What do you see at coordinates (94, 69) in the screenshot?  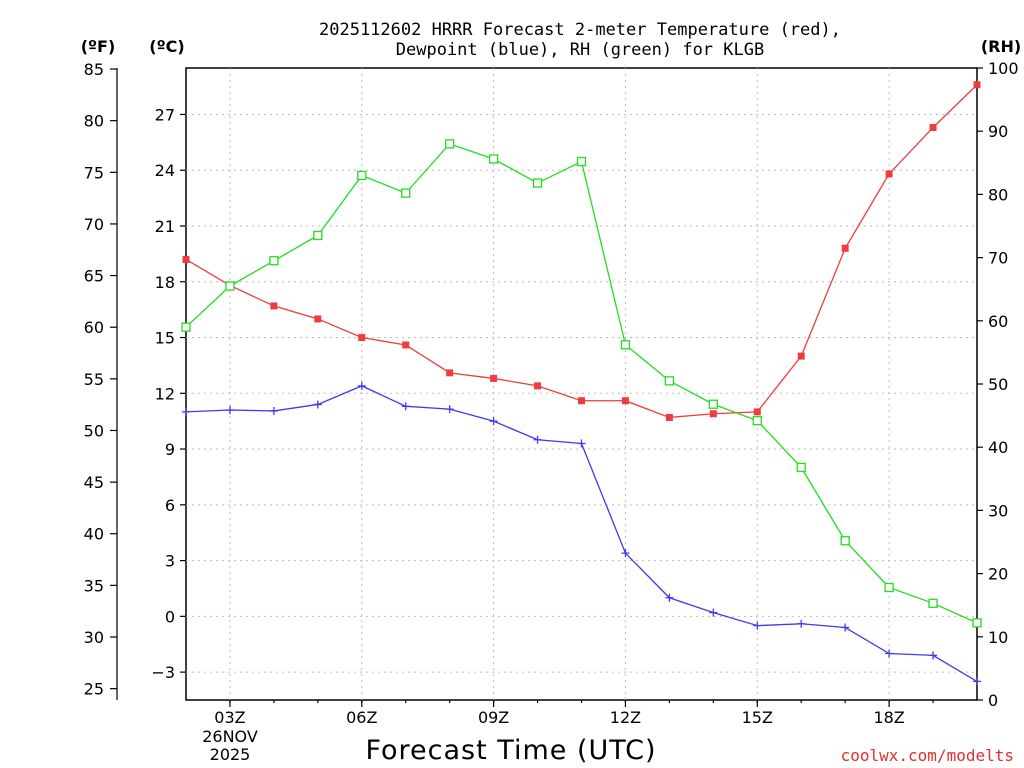 I see `fahrenheit-tick-label: 85` at bounding box center [94, 69].